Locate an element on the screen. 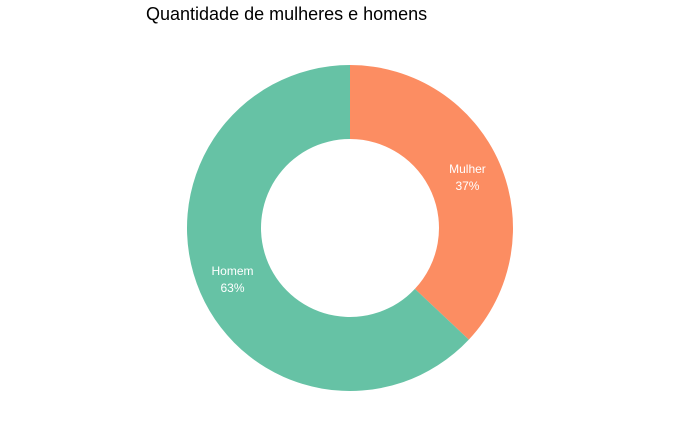 The width and height of the screenshot is (700, 432). slice-value-homem: 63% is located at coordinates (233, 288).